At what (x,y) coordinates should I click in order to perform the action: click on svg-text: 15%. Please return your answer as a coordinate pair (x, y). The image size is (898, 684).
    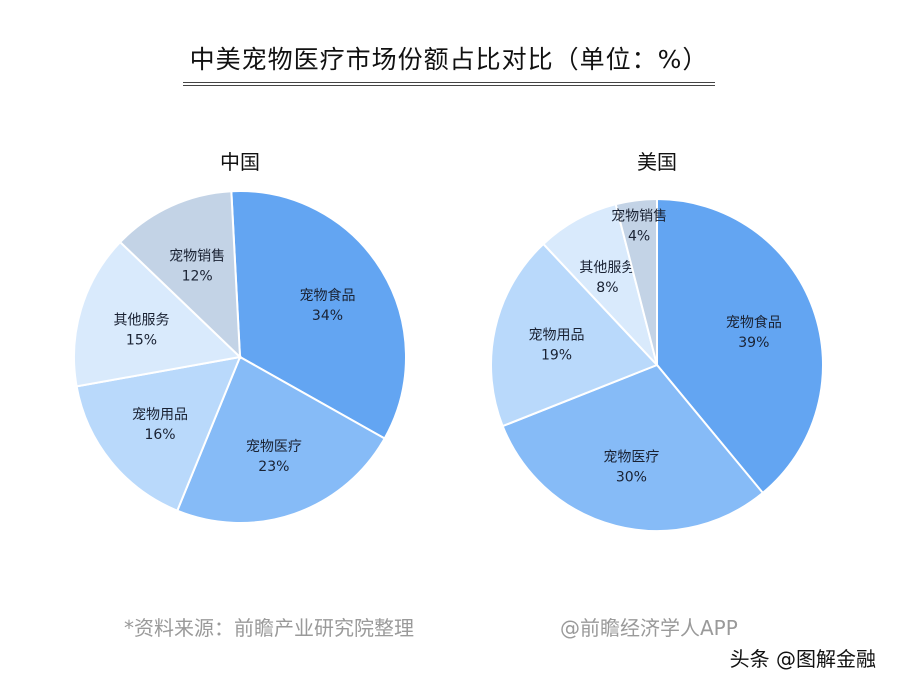
    Looking at the image, I should click on (141, 340).